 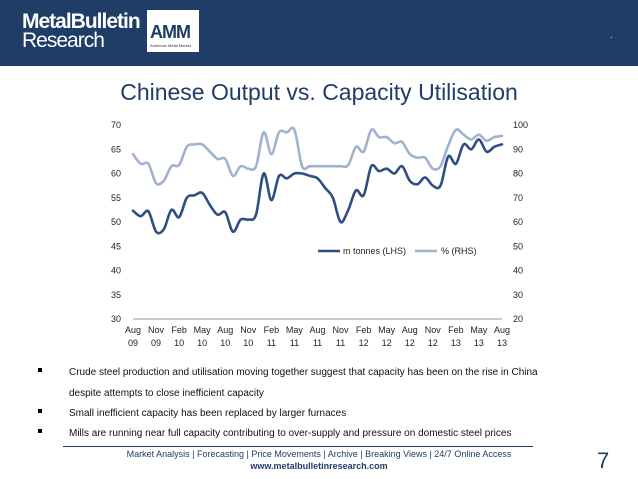 What do you see at coordinates (518, 174) in the screenshot?
I see `y-right-tick-label: 80` at bounding box center [518, 174].